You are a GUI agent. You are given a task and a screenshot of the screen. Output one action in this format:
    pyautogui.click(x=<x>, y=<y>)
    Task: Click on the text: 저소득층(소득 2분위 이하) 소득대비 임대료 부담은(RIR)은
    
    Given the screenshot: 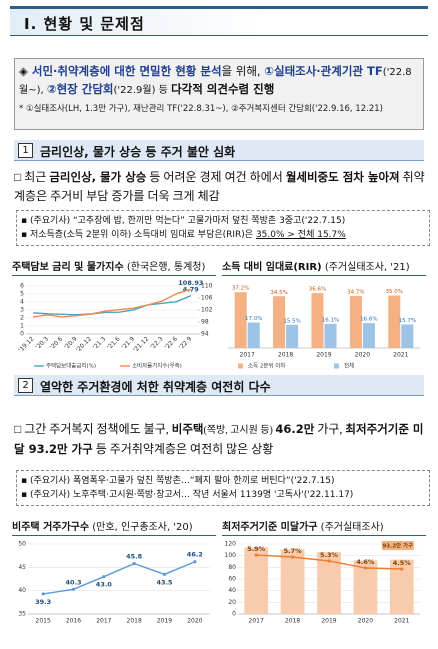 What is the action you would take?
    pyautogui.click(x=142, y=235)
    